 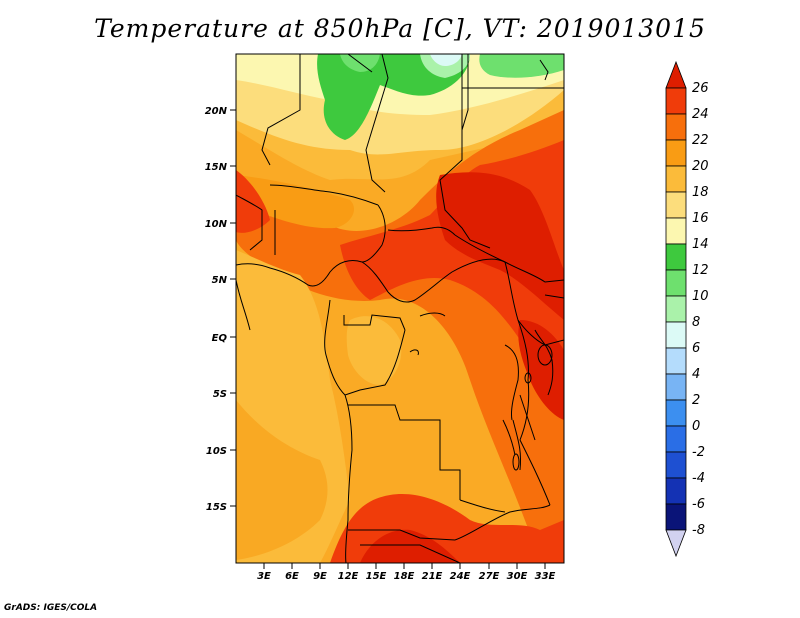 I want to click on lon-ticks: 3E 6E 9E 12E 15E 18E 21E 24E 27E 30E 33E, so click(x=406, y=572).